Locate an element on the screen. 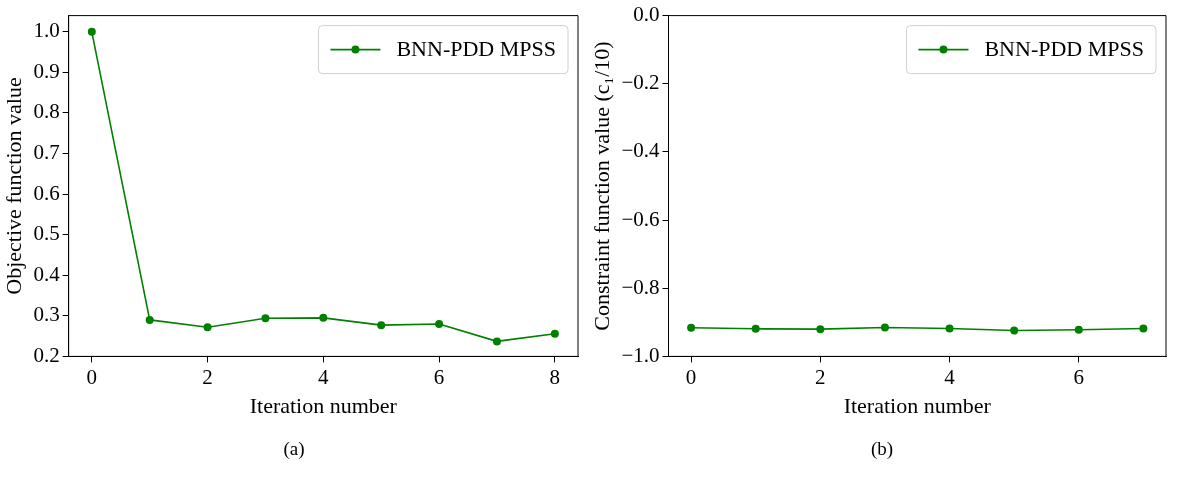 Image resolution: width=1177 pixels, height=482 pixels. y-tick-label: −0.4 is located at coordinates (640, 150).